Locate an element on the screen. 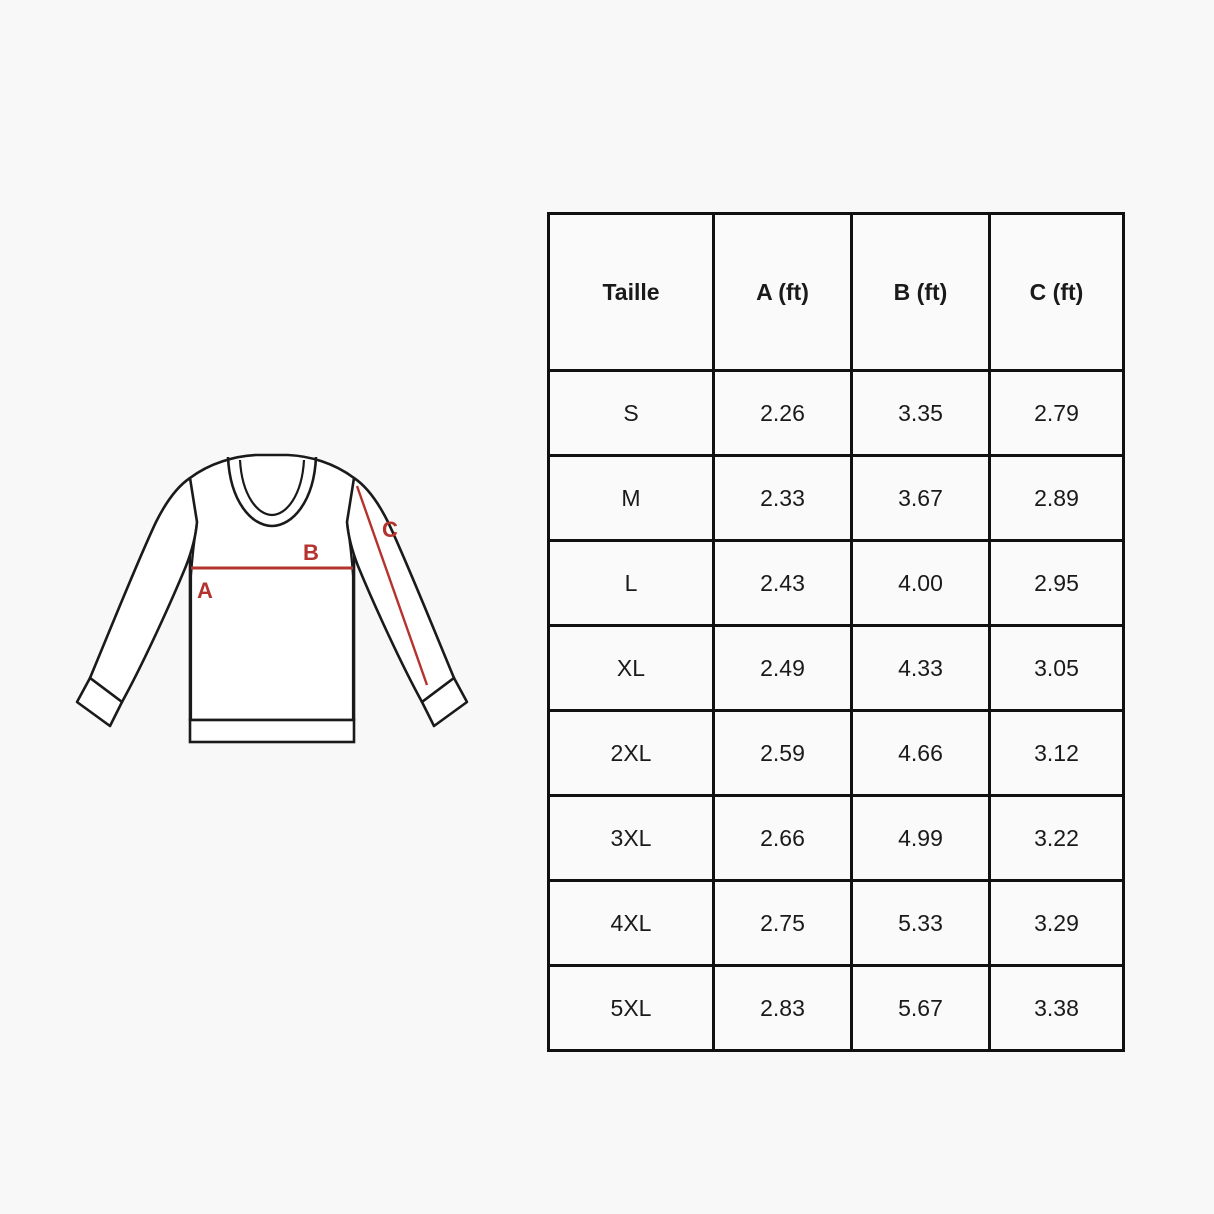 Image resolution: width=1214 pixels, height=1214 pixels. left-armhole-seam is located at coordinates (194, 620).